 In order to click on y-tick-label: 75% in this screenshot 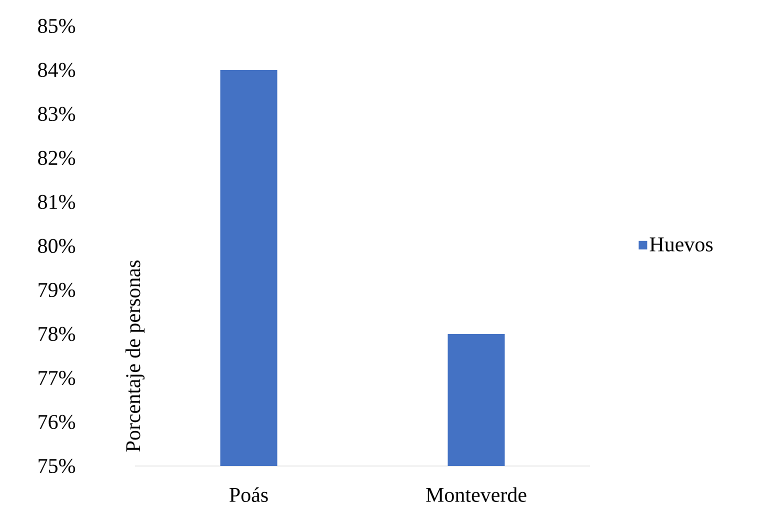, I will do `click(57, 466)`.